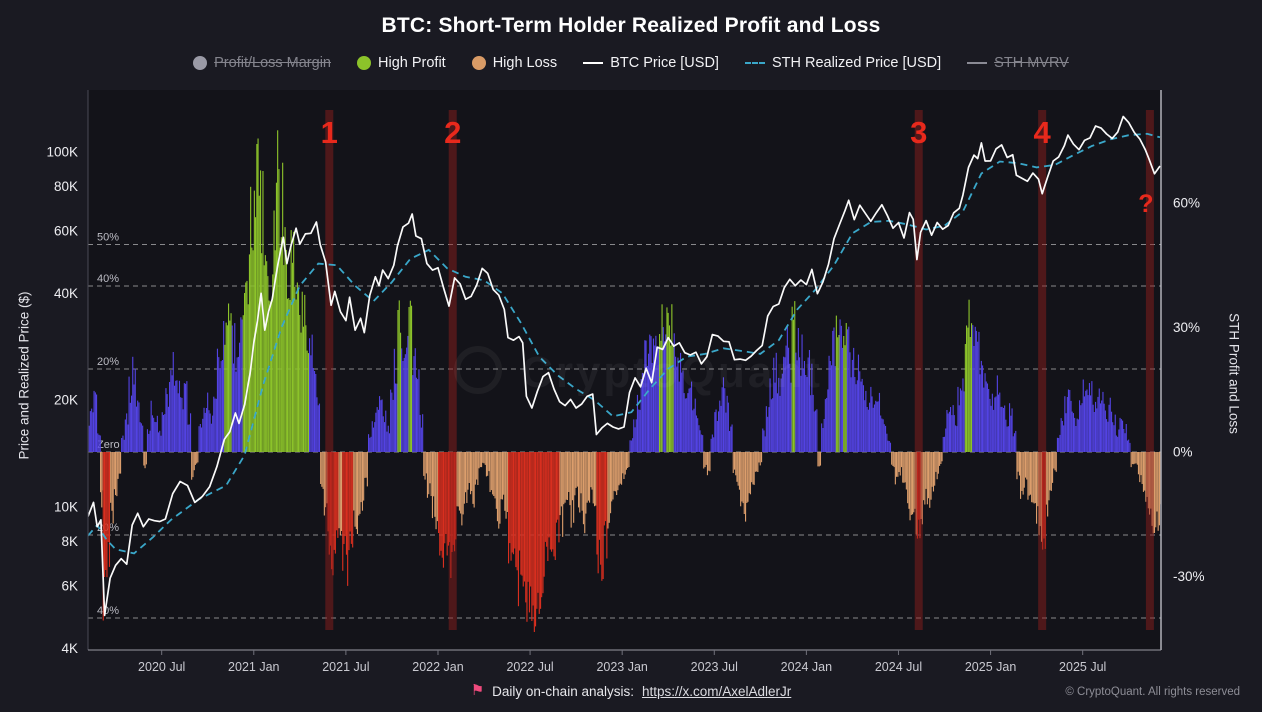  I want to click on legend-item-label: Profit/Loss Margin, so click(272, 63).